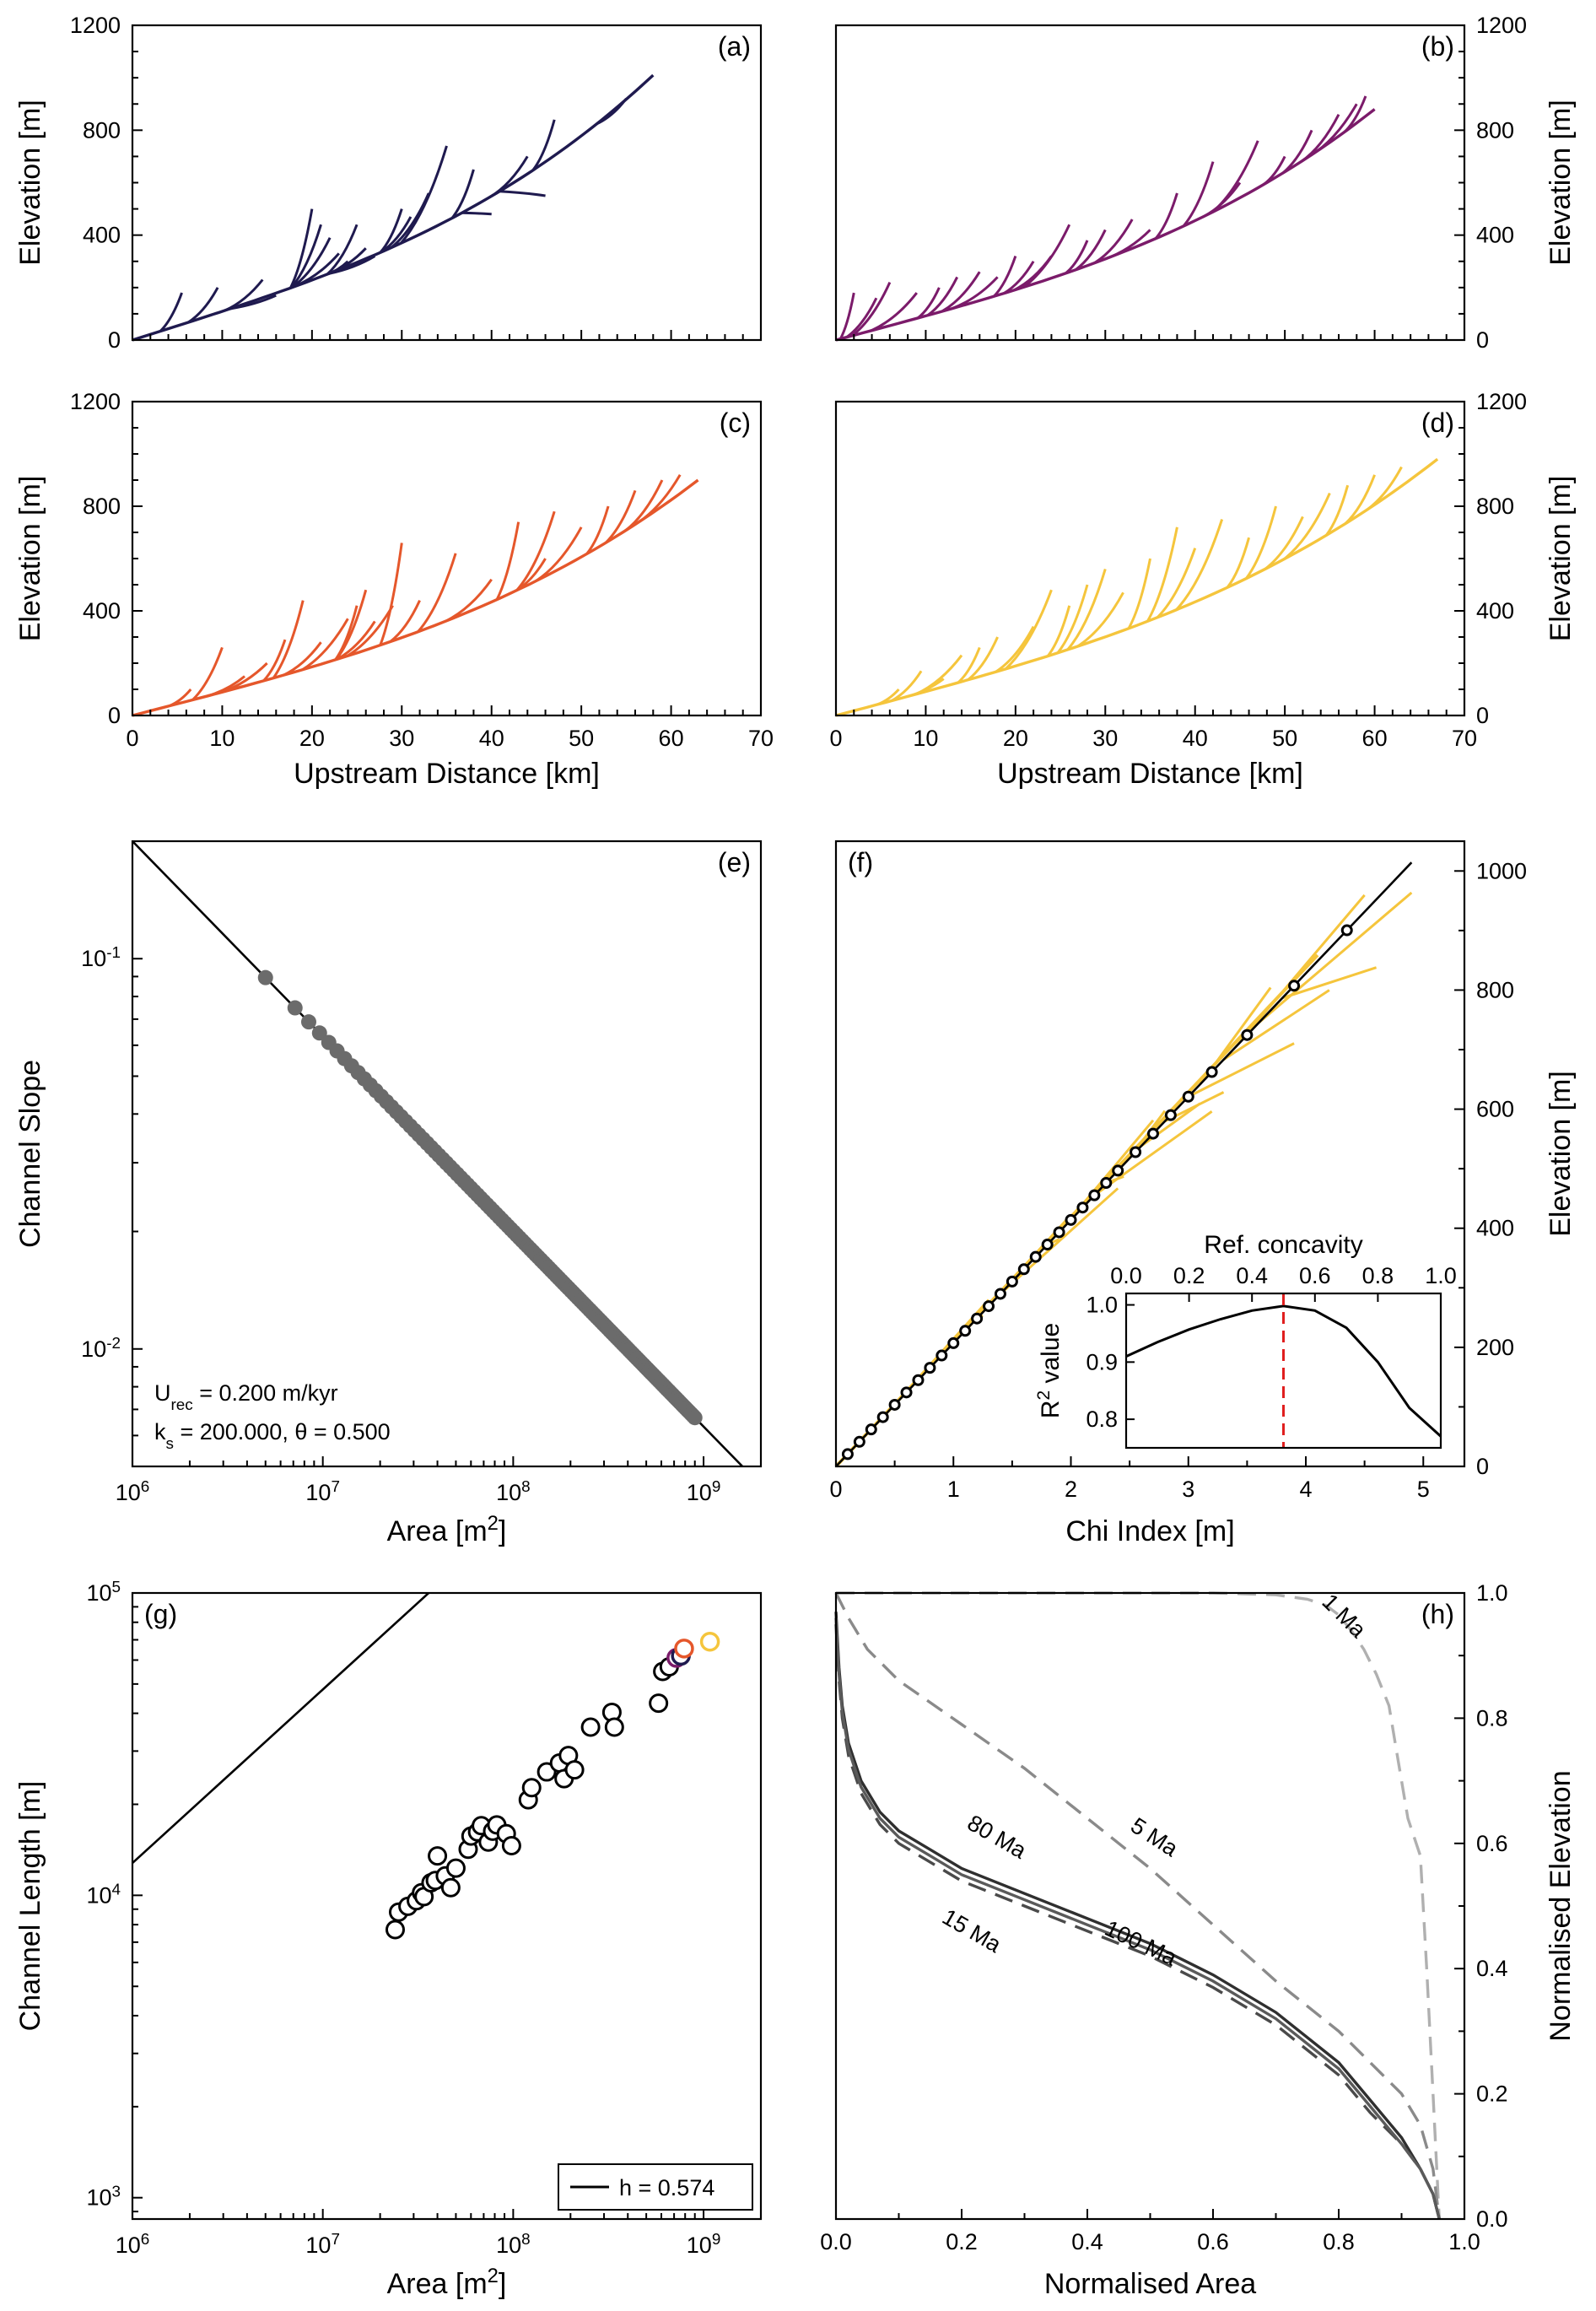  What do you see at coordinates (1102, 1361) in the screenshot?
I see `inset-ytick-label: 0.9` at bounding box center [1102, 1361].